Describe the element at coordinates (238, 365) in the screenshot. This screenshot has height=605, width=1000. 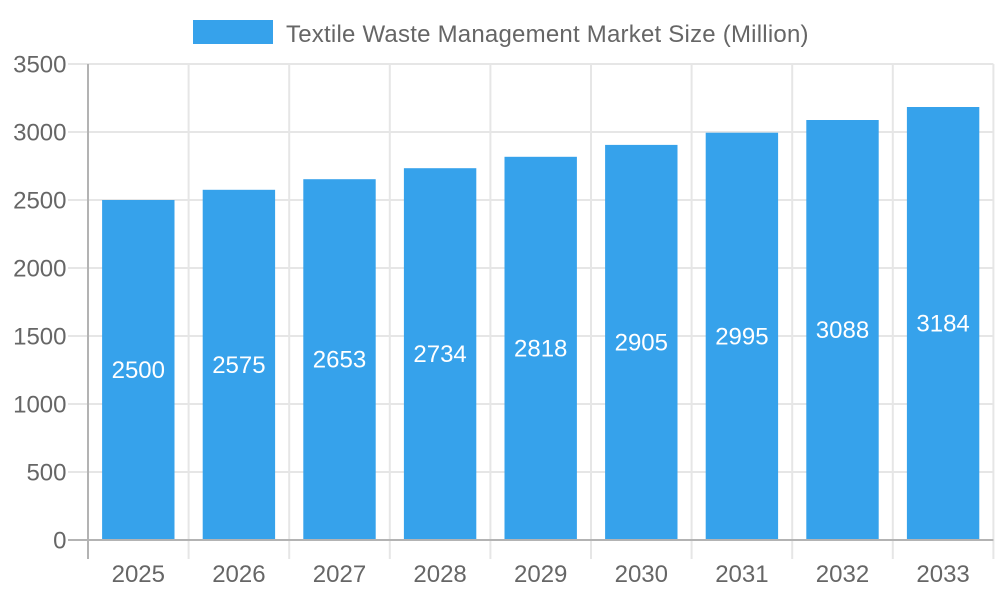
I see `svg-text: 2575` at that location.